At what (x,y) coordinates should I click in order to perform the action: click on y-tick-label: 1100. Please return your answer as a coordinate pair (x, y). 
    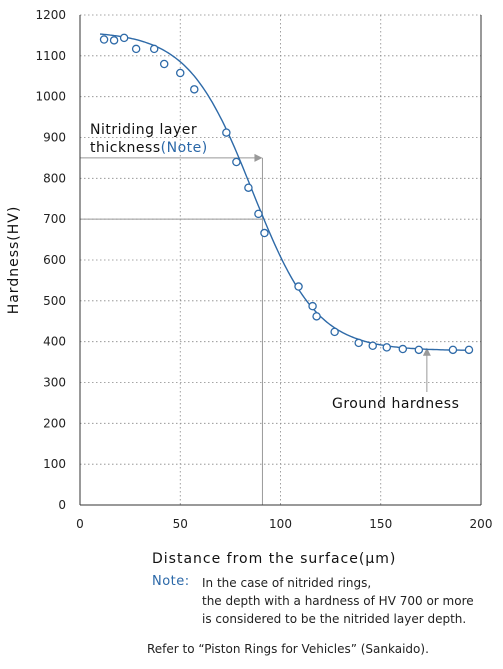
    Looking at the image, I should click on (50, 56).